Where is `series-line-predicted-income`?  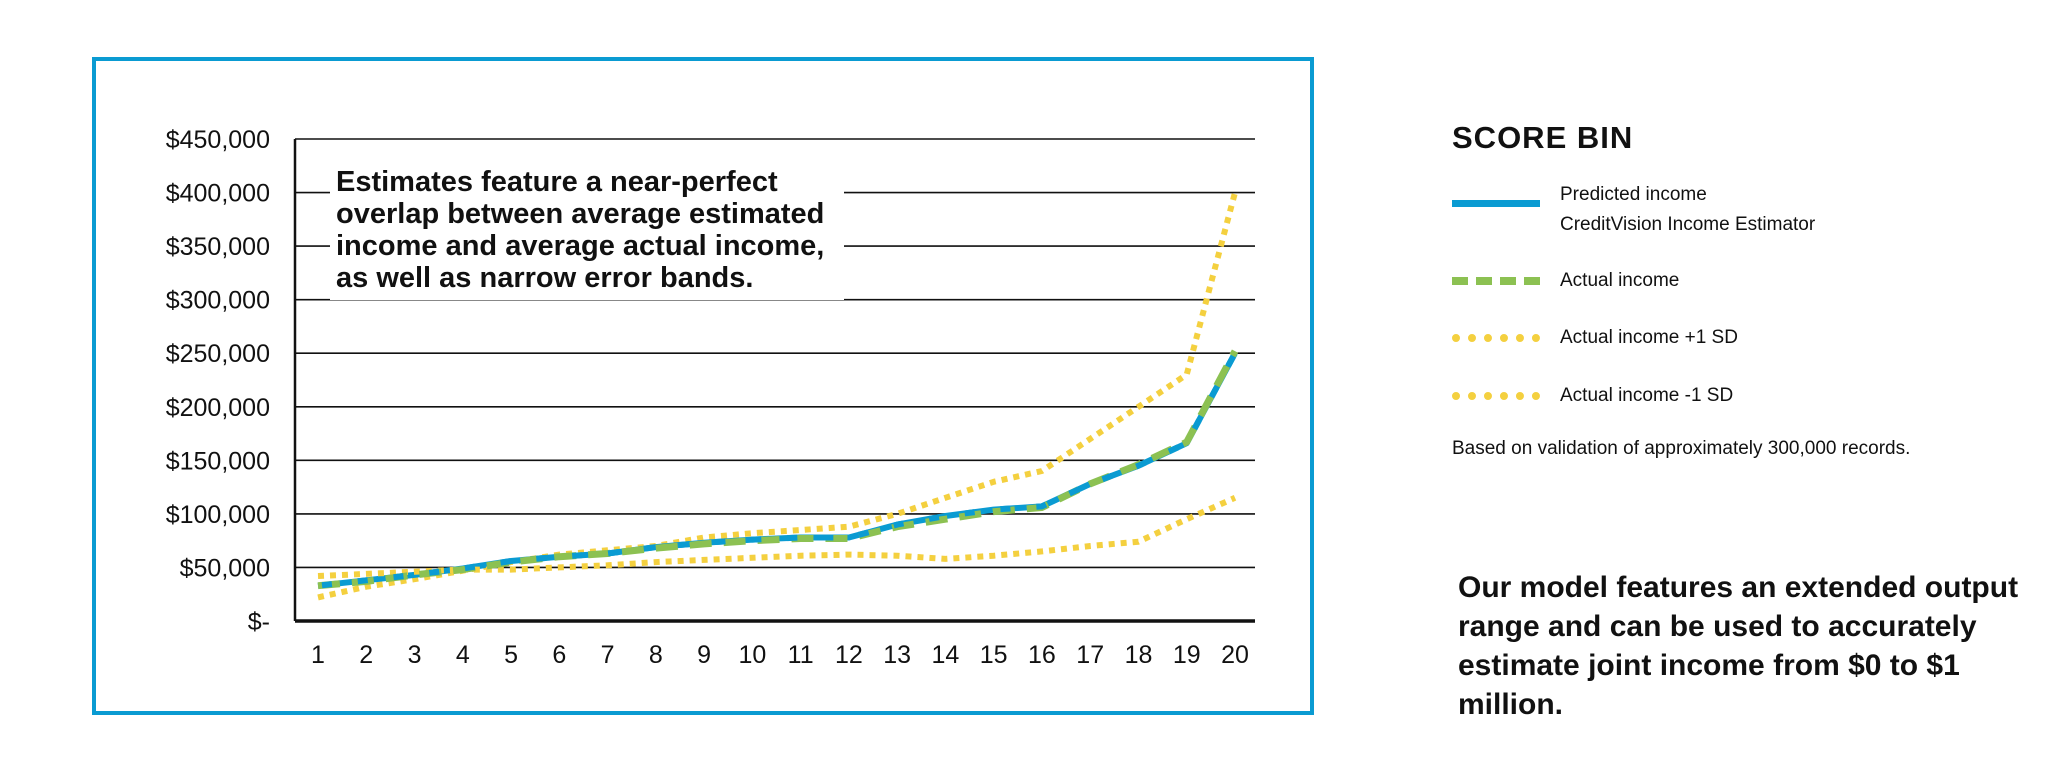 series-line-predicted-income is located at coordinates (777, 470).